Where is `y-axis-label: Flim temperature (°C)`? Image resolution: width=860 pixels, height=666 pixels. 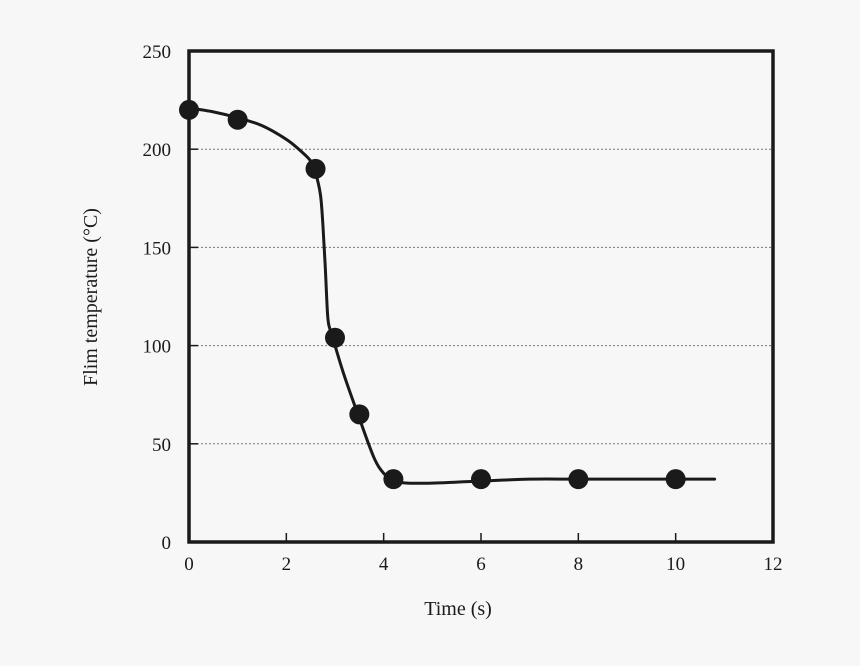
y-axis-label: Flim temperature (°C) is located at coordinates (91, 297).